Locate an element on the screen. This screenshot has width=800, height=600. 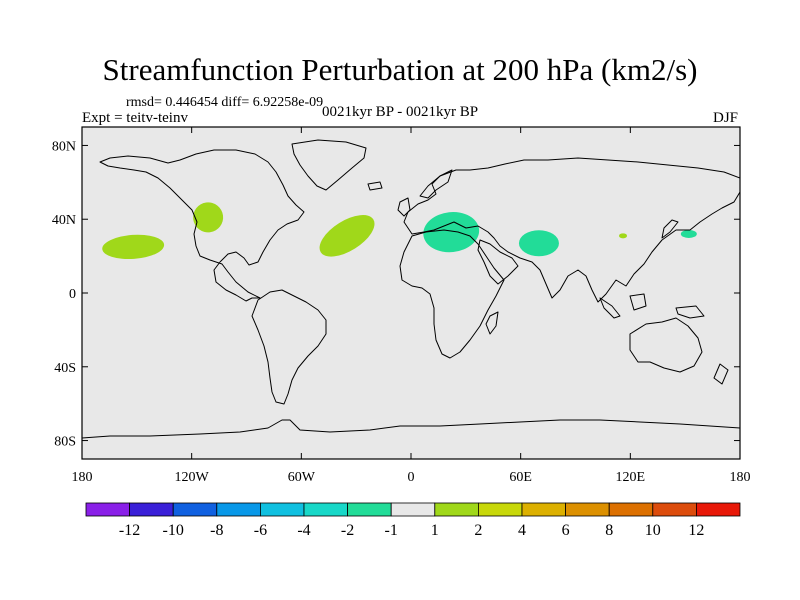
coast-antarctica is located at coordinates (411, 439).